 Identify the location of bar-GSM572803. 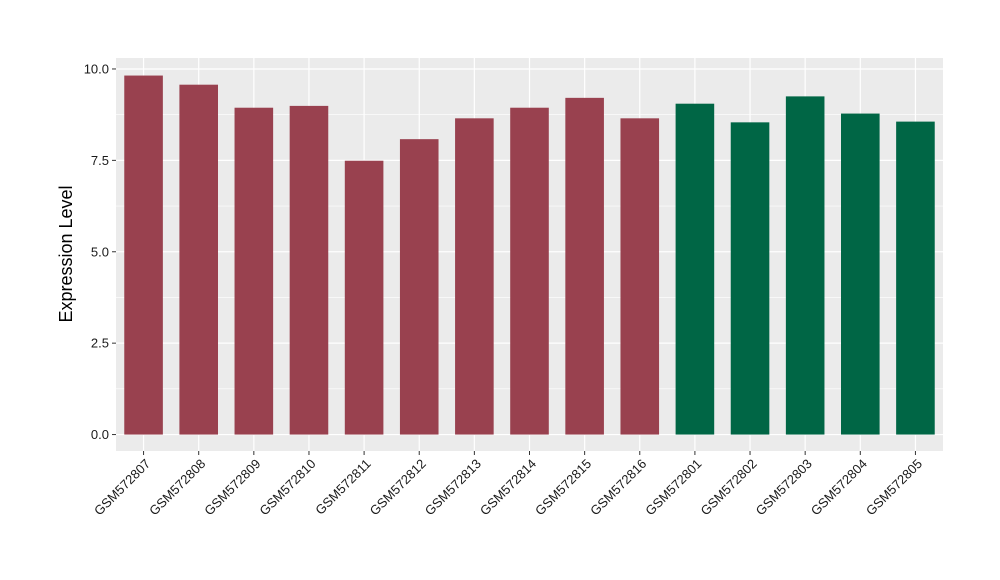
(805, 265).